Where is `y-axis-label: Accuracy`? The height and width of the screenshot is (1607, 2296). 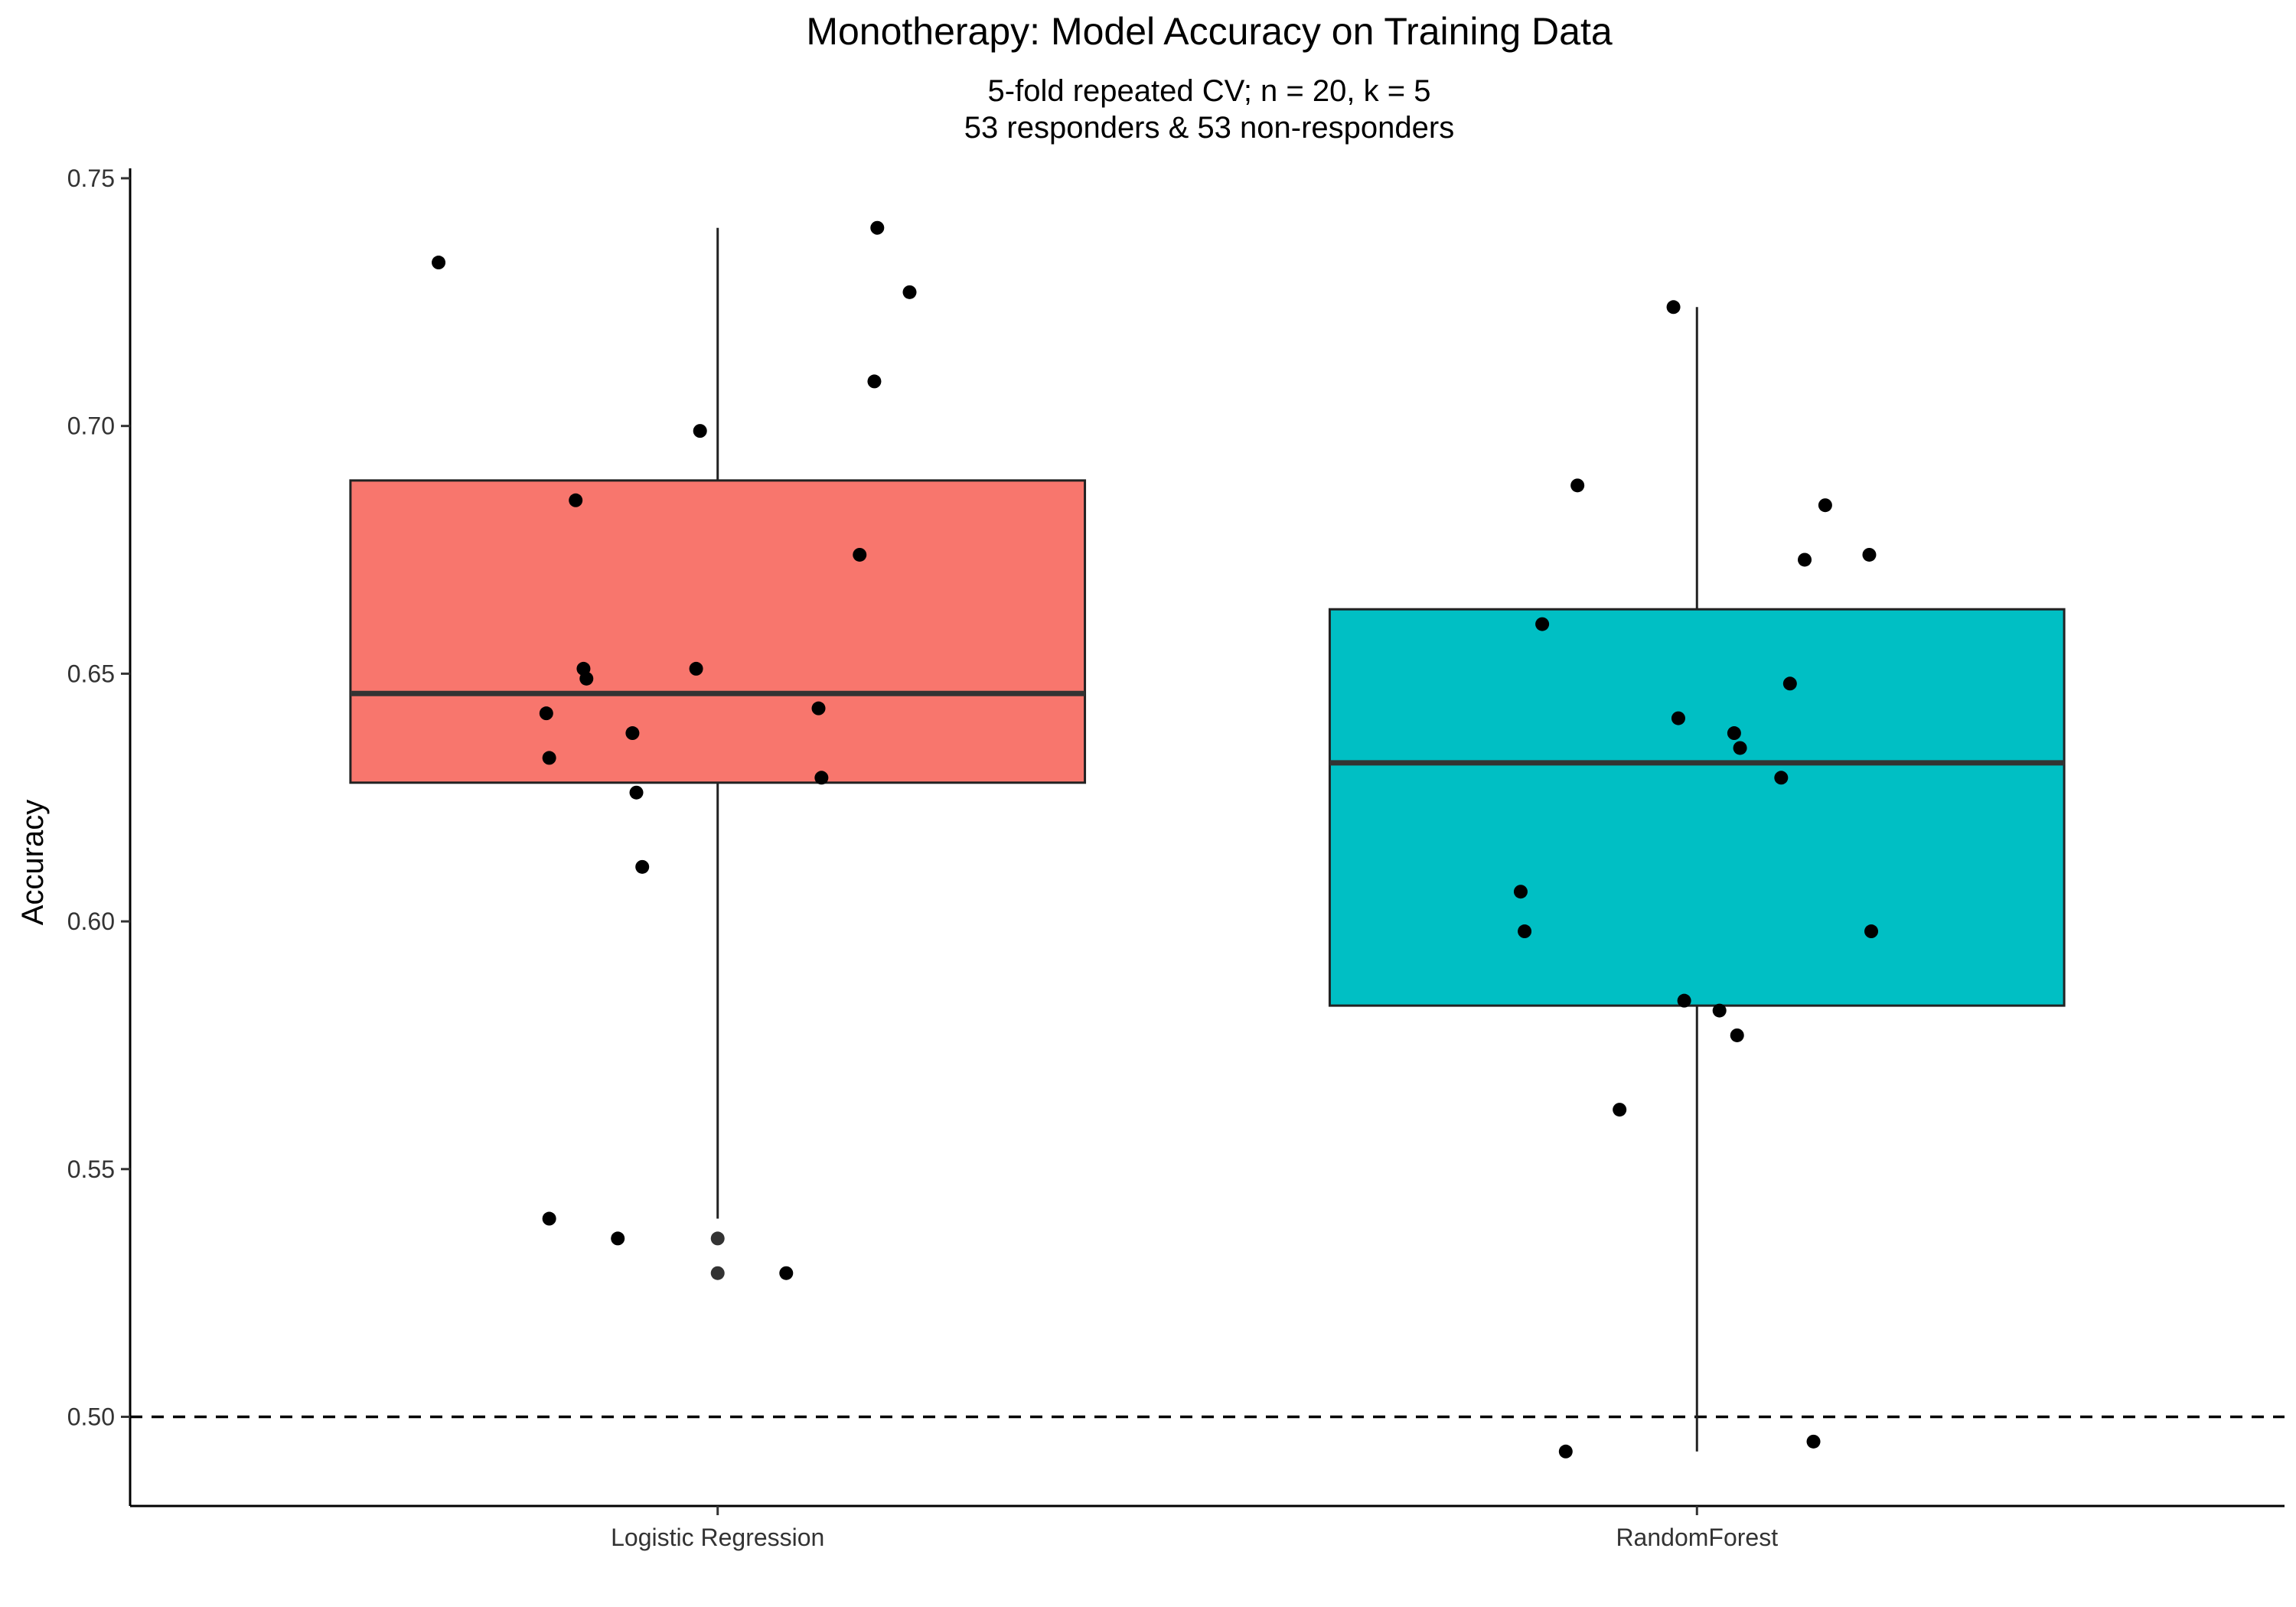 y-axis-label: Accuracy is located at coordinates (33, 863).